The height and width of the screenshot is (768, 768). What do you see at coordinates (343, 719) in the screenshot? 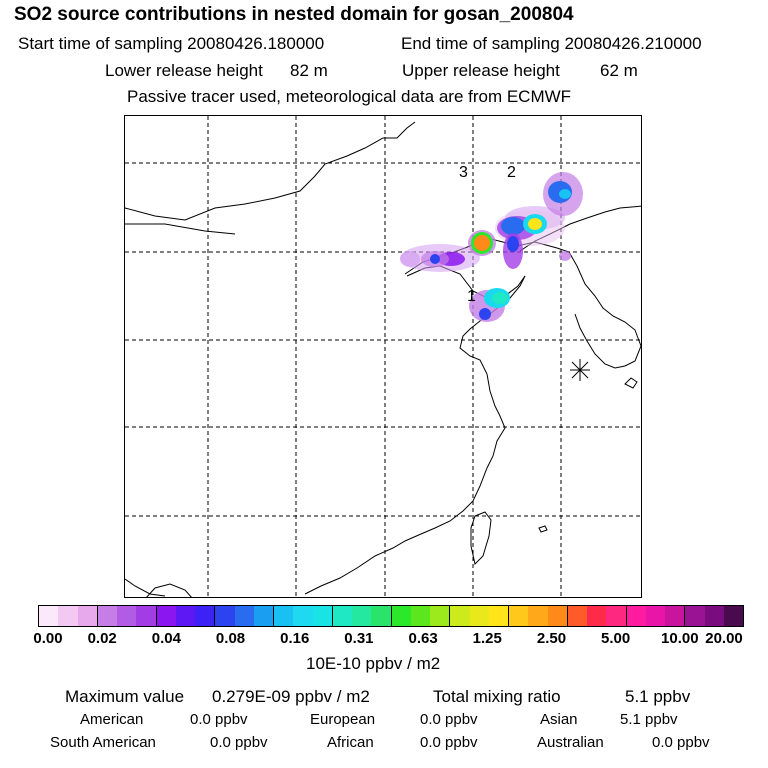
I see `region-name: European` at bounding box center [343, 719].